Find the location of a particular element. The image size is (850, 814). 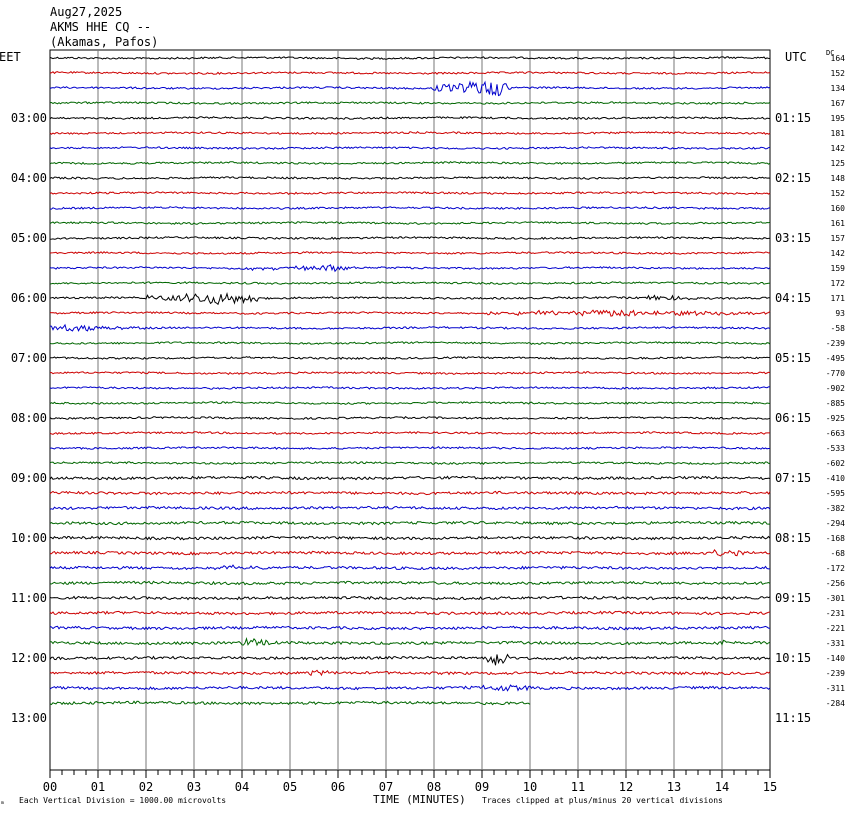

dc-offset-label: -382 is located at coordinates (835, 508).